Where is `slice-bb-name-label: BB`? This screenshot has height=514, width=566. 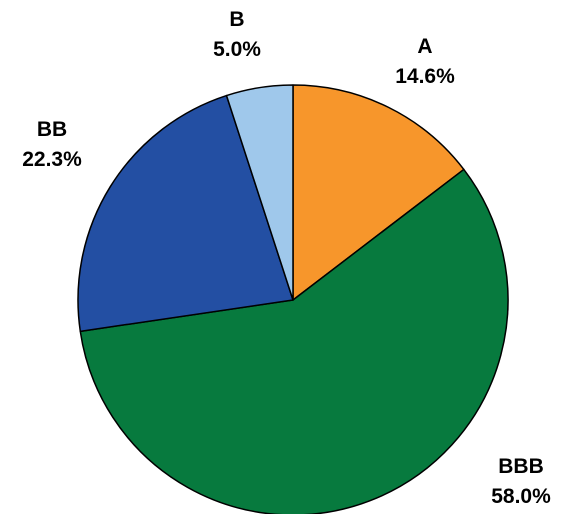
slice-bb-name-label: BB is located at coordinates (52, 129).